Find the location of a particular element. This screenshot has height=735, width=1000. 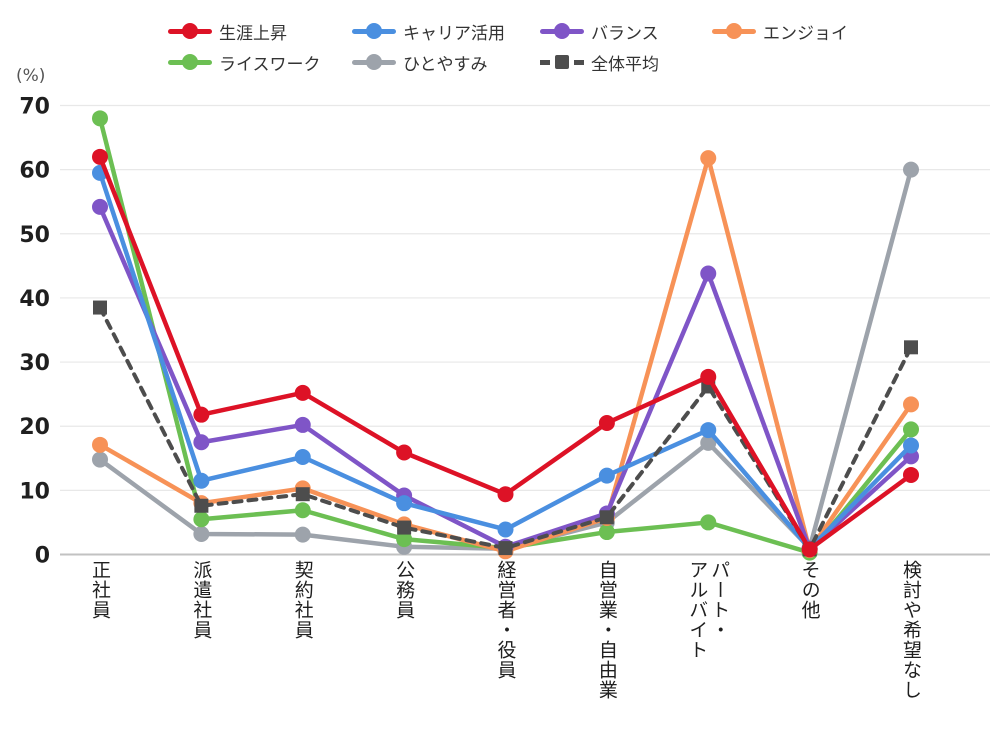

x-axis-label-5: 自営業・自由業 is located at coordinates (606, 630).